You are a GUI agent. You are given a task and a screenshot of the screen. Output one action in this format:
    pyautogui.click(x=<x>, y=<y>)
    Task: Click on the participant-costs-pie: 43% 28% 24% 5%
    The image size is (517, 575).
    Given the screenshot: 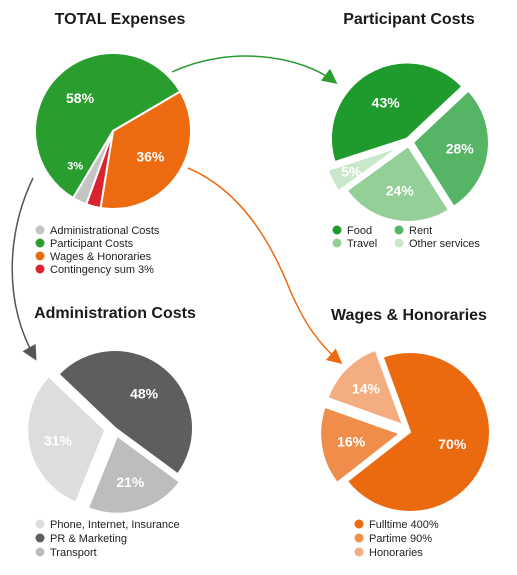 What is the action you would take?
    pyautogui.click(x=408, y=142)
    